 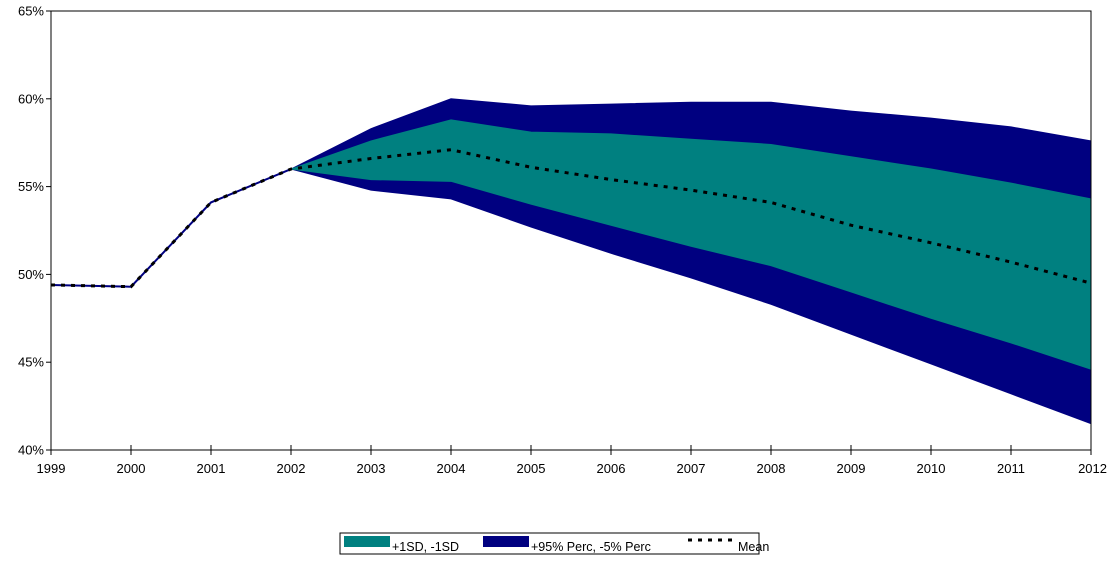 I want to click on y-tick-label: 65%, so click(x=31, y=11).